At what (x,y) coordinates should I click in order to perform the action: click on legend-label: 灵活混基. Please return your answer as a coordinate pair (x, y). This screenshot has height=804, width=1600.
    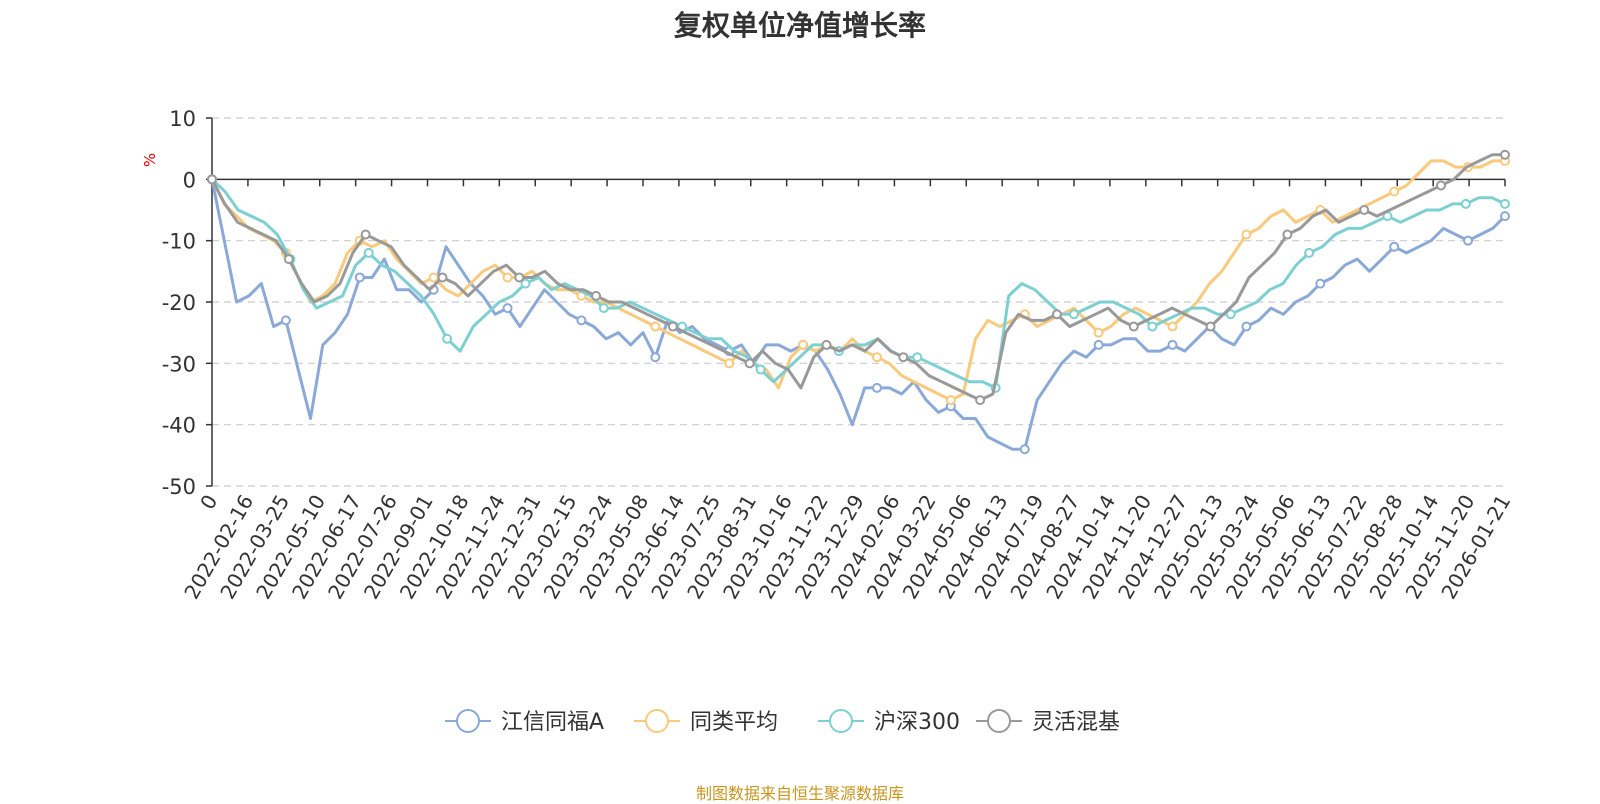
    Looking at the image, I should click on (1076, 722).